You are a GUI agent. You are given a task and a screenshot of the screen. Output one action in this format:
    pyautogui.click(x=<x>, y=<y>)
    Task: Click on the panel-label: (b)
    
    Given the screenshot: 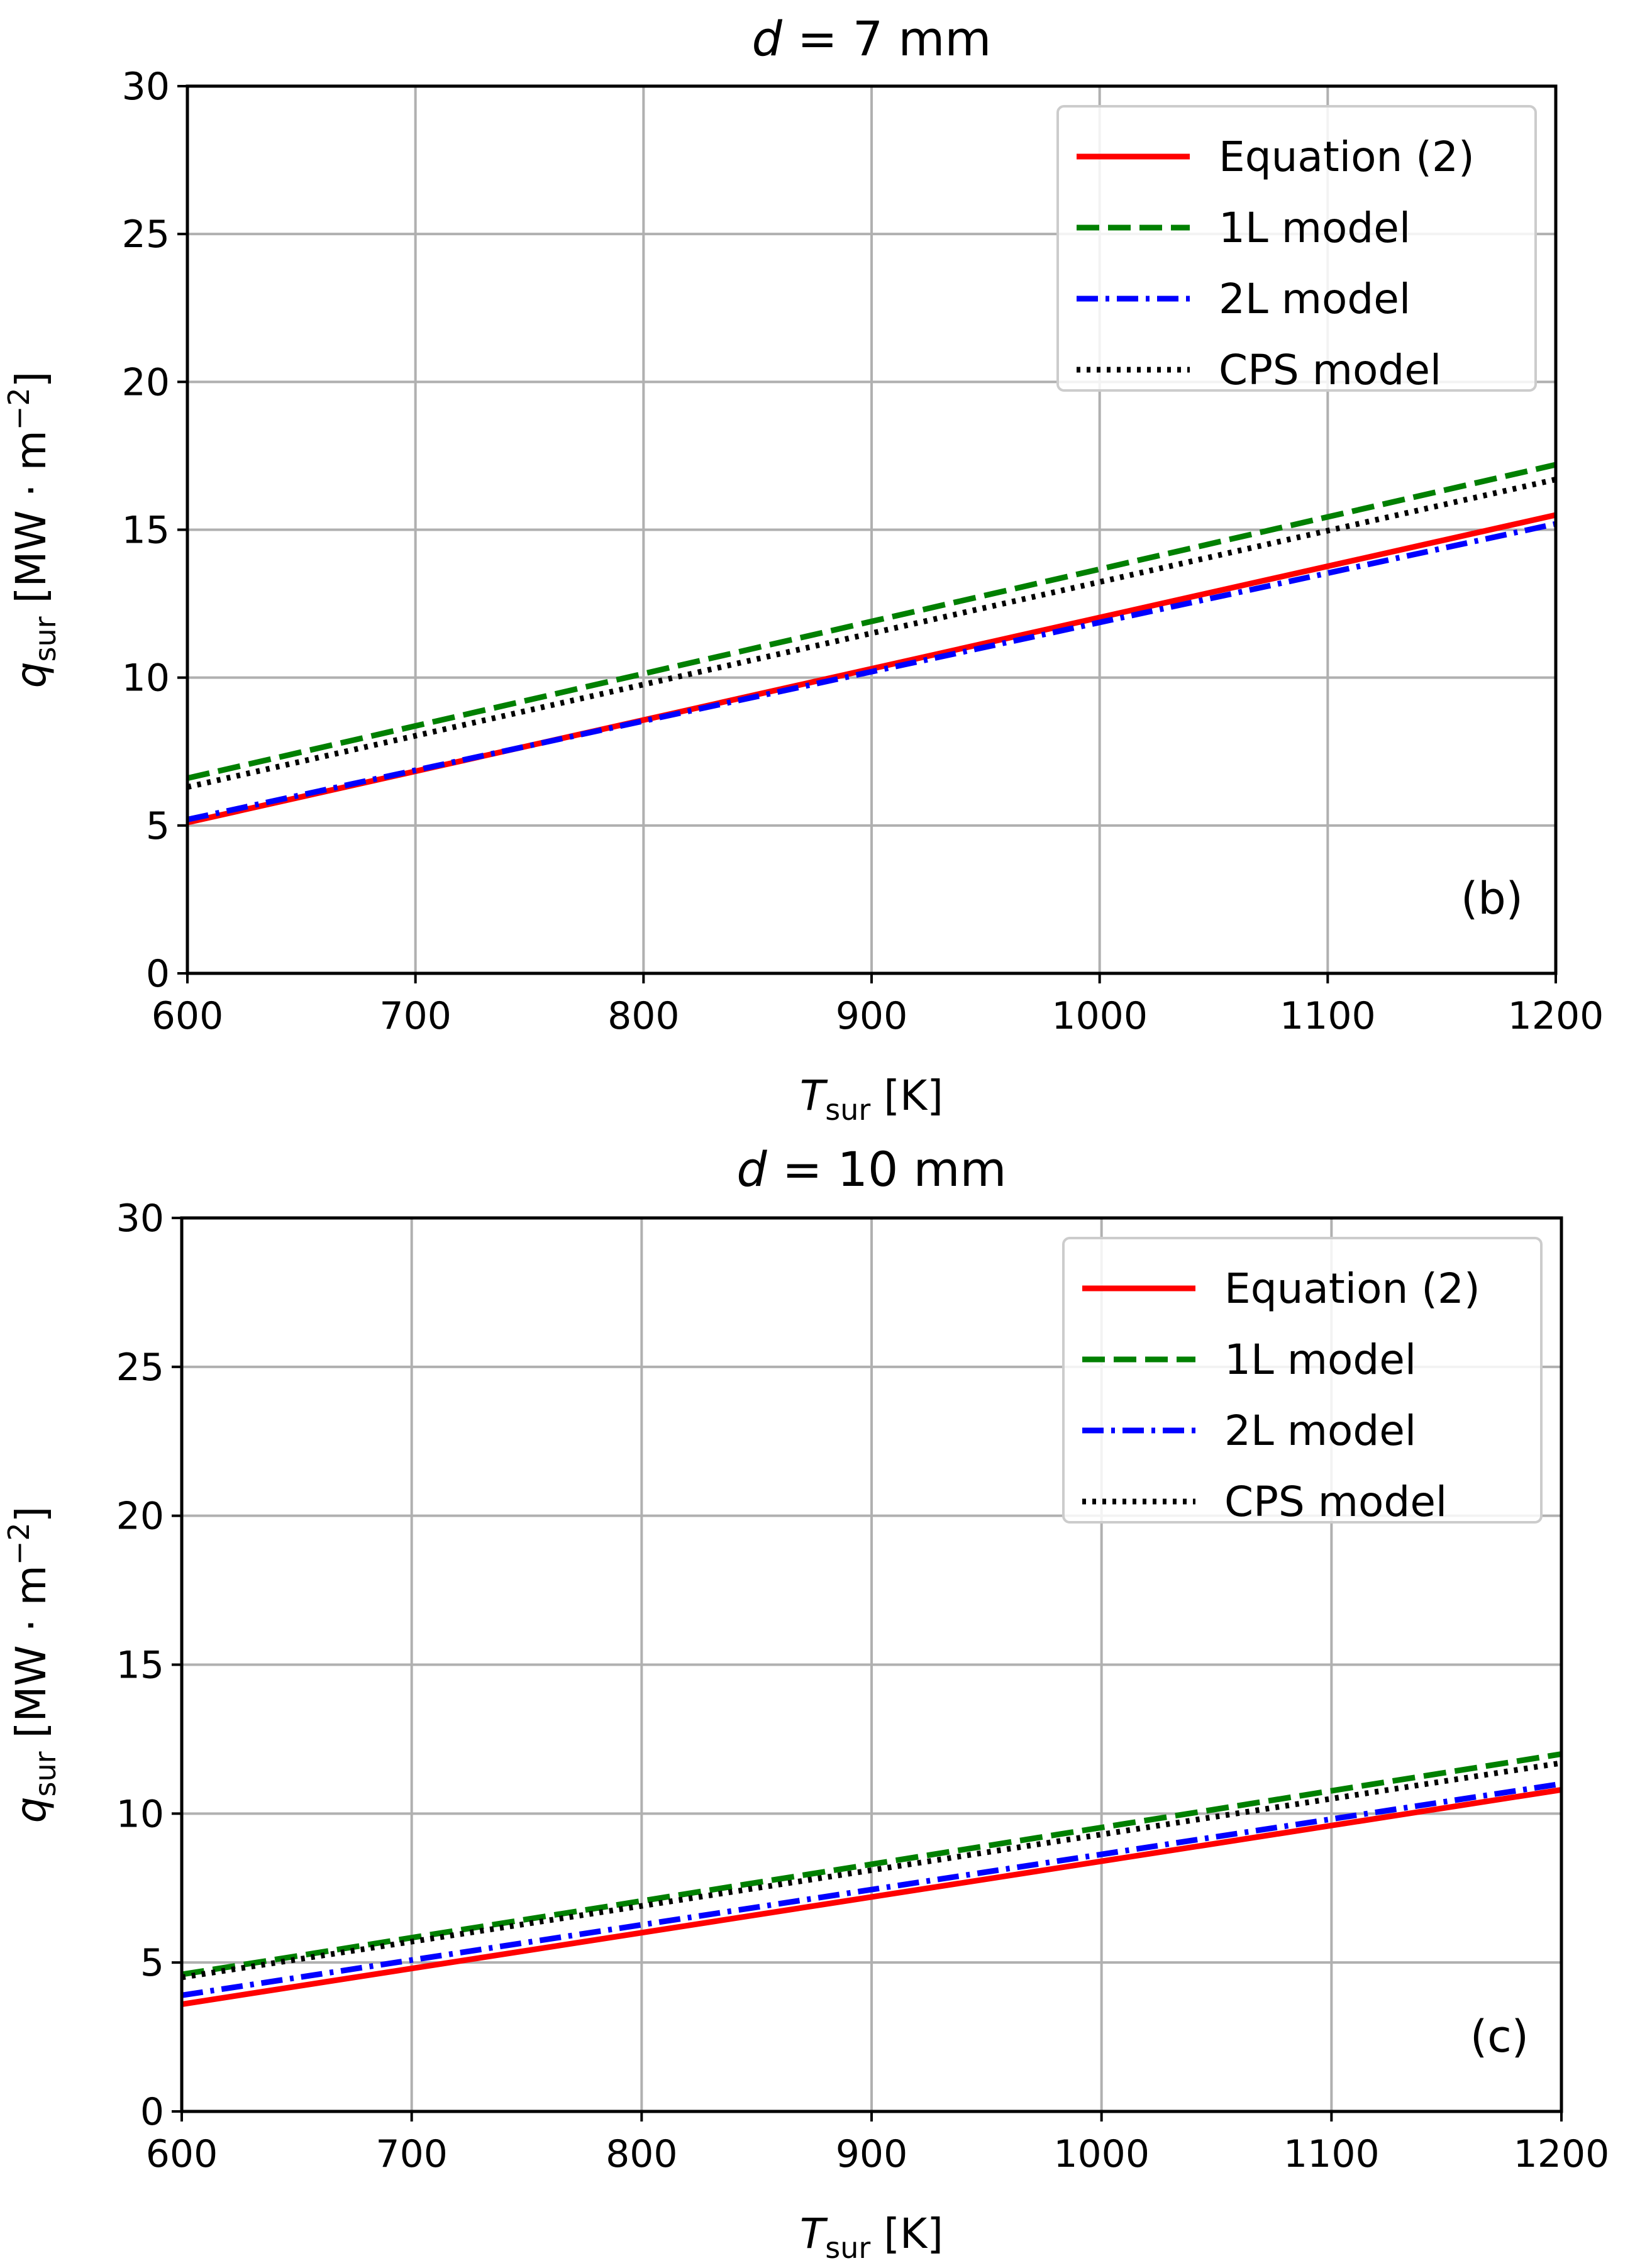 What is the action you would take?
    pyautogui.click(x=1492, y=898)
    